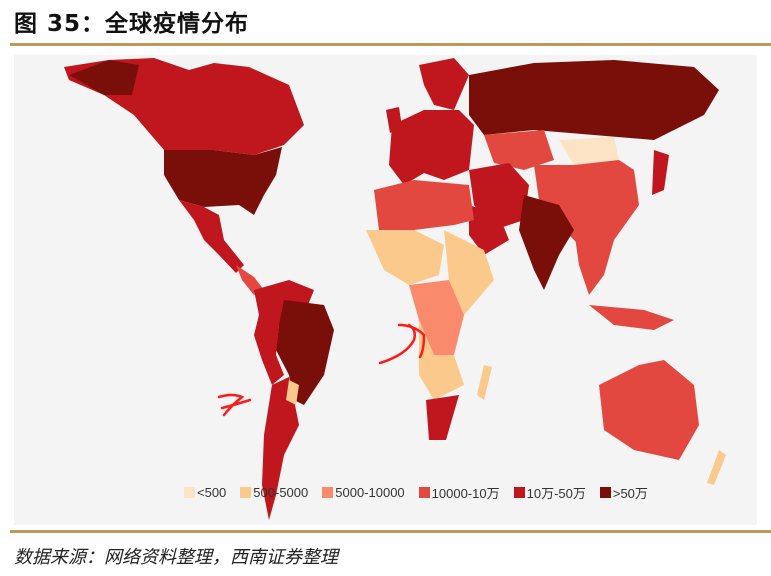  I want to click on north-africa, so click(424, 205).